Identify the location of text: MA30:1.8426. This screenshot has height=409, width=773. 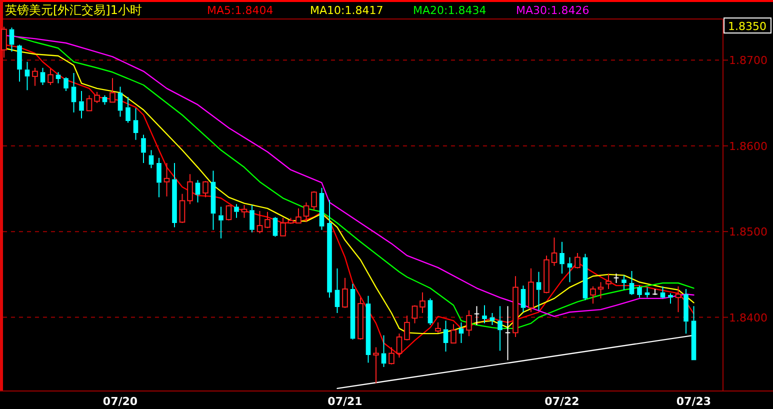
(553, 10).